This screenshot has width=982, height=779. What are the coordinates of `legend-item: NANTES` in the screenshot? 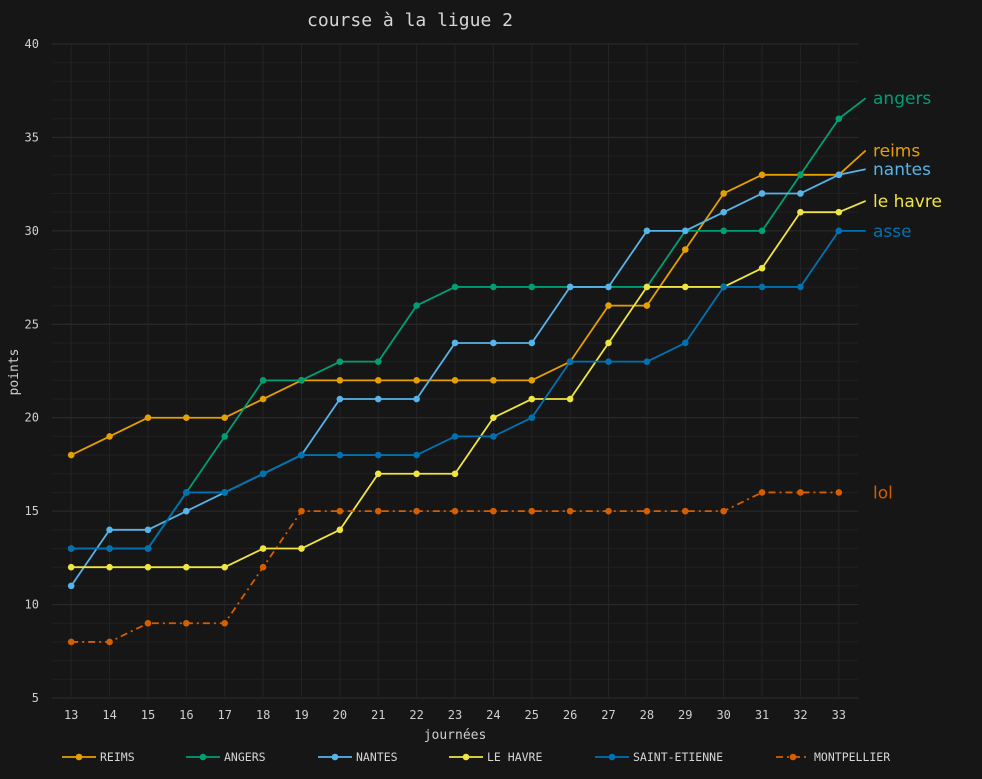 It's located at (358, 757).